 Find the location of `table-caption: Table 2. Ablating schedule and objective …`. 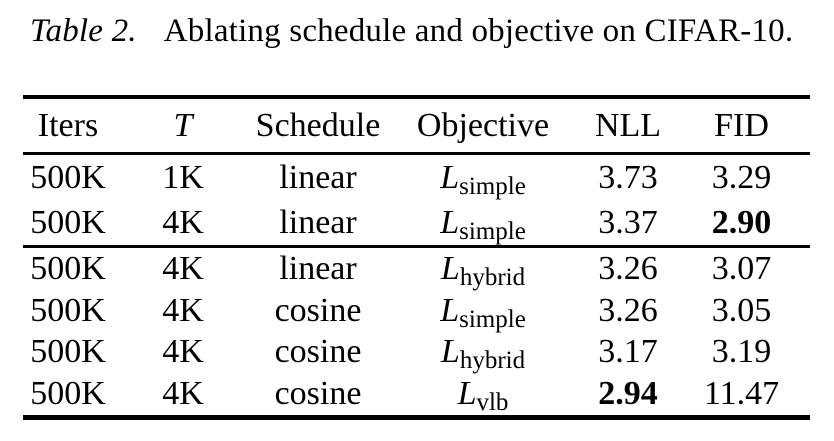

table-caption: Table 2. Ablating schedule and objective … is located at coordinates (411, 31).